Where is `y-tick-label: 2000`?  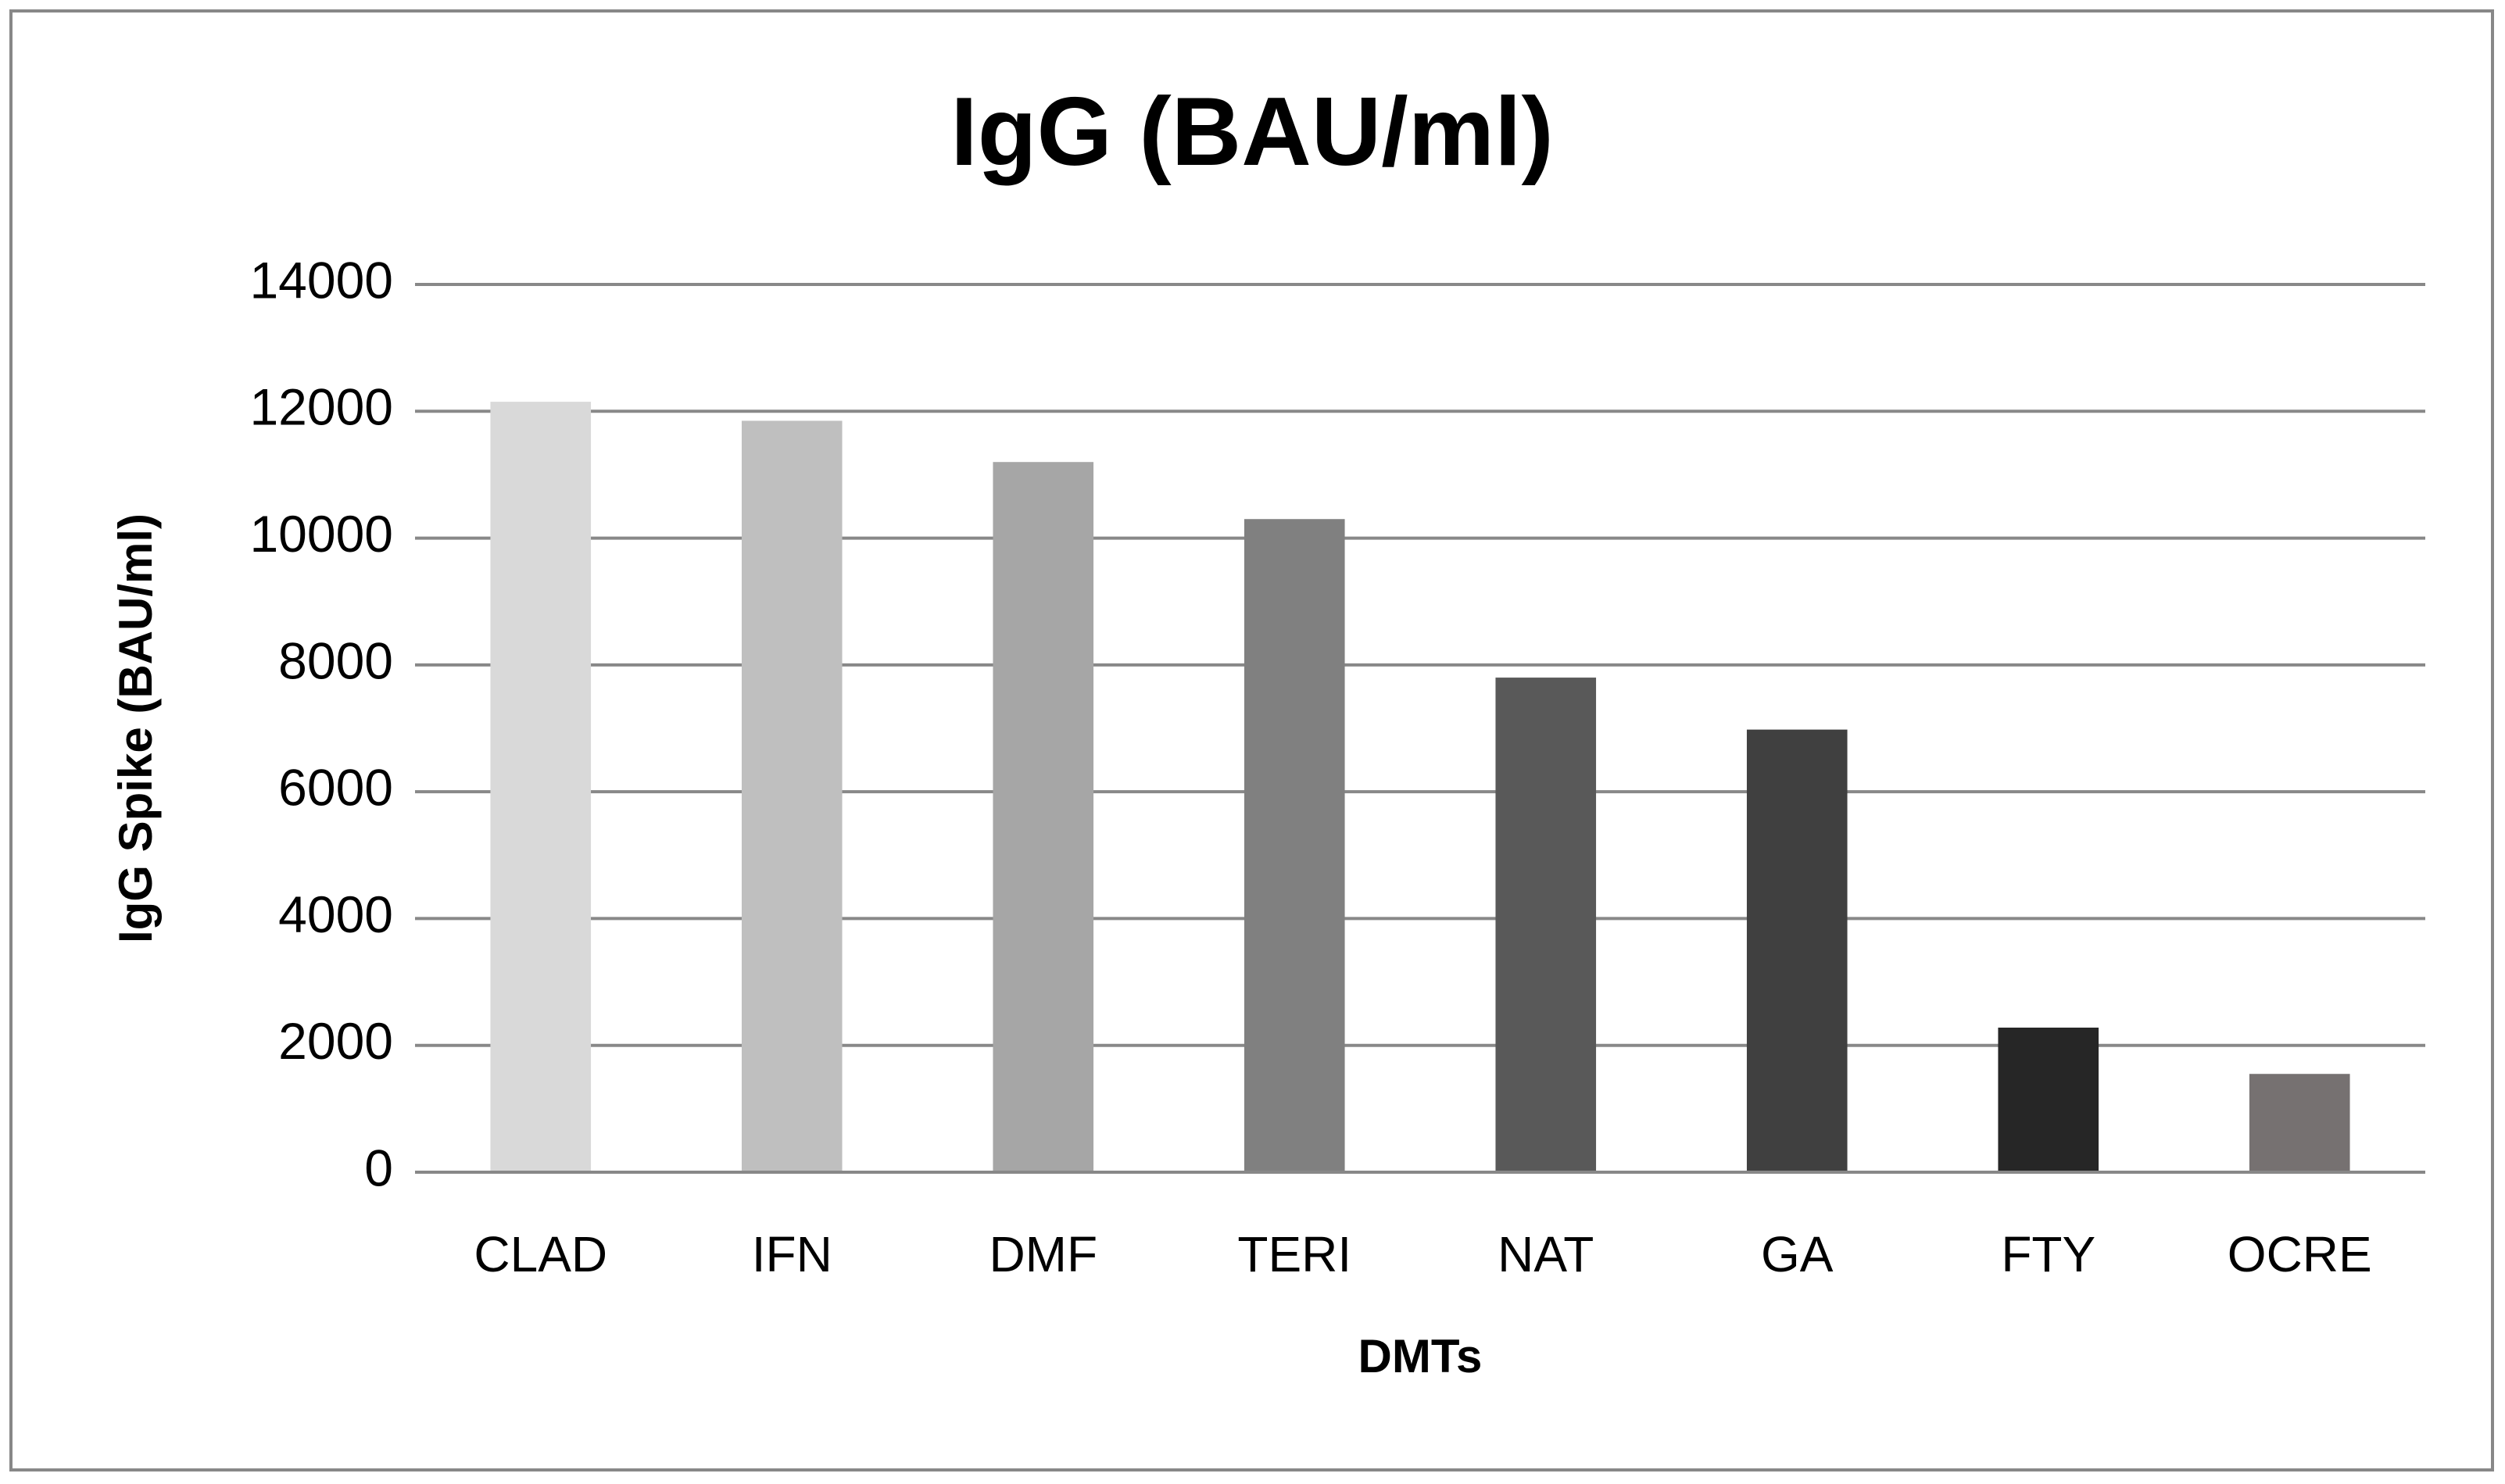 y-tick-label: 2000 is located at coordinates (335, 1041).